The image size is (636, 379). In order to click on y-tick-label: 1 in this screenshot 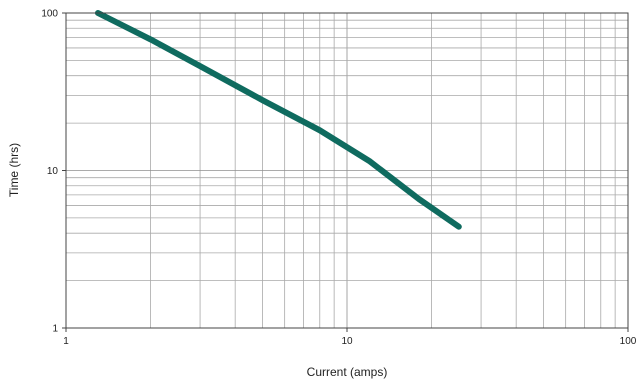, I will do `click(55, 329)`.